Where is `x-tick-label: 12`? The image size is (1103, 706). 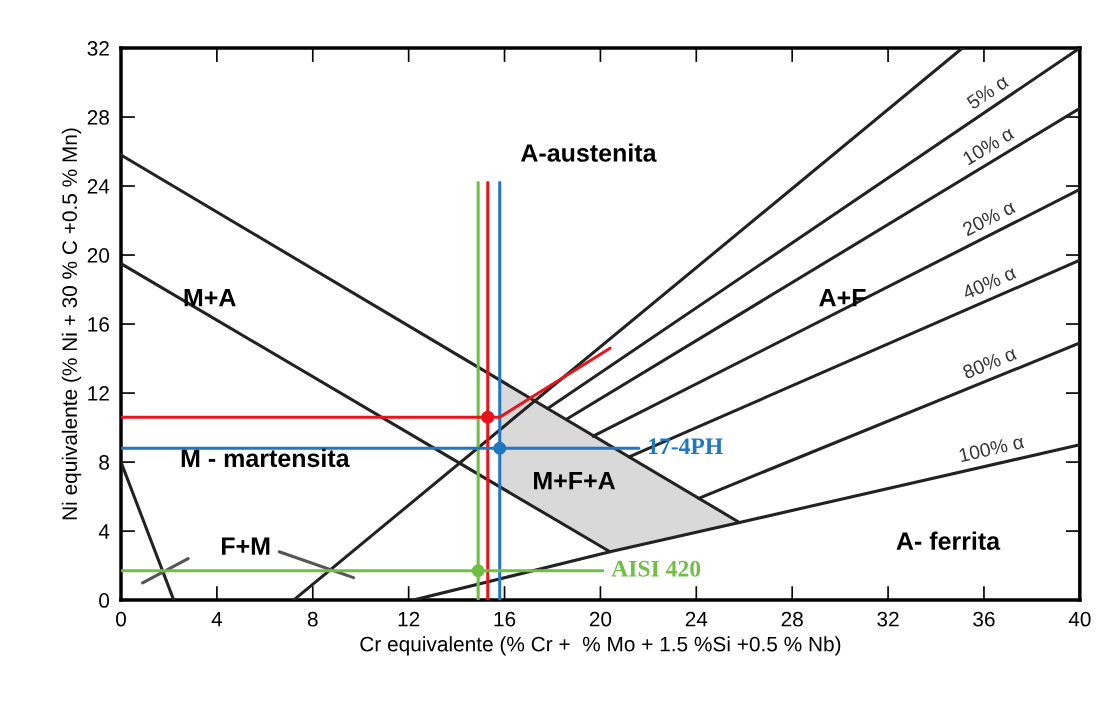 x-tick-label: 12 is located at coordinates (409, 619).